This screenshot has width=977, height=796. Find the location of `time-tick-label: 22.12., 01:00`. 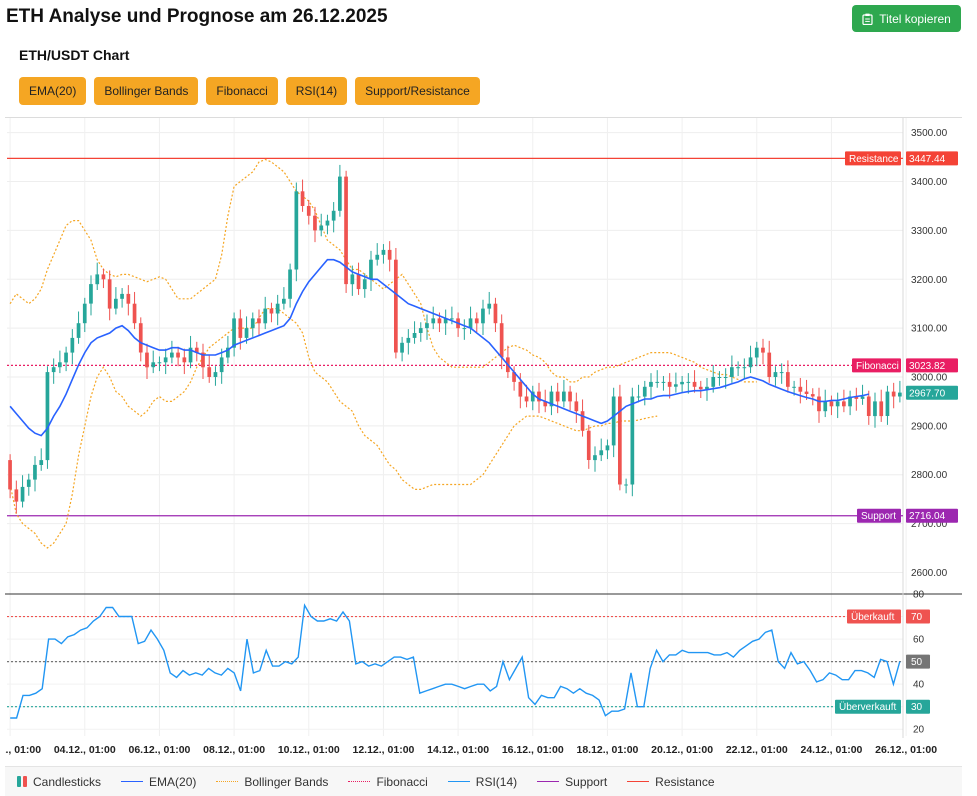

time-tick-label: 22.12., 01:00 is located at coordinates (757, 750).